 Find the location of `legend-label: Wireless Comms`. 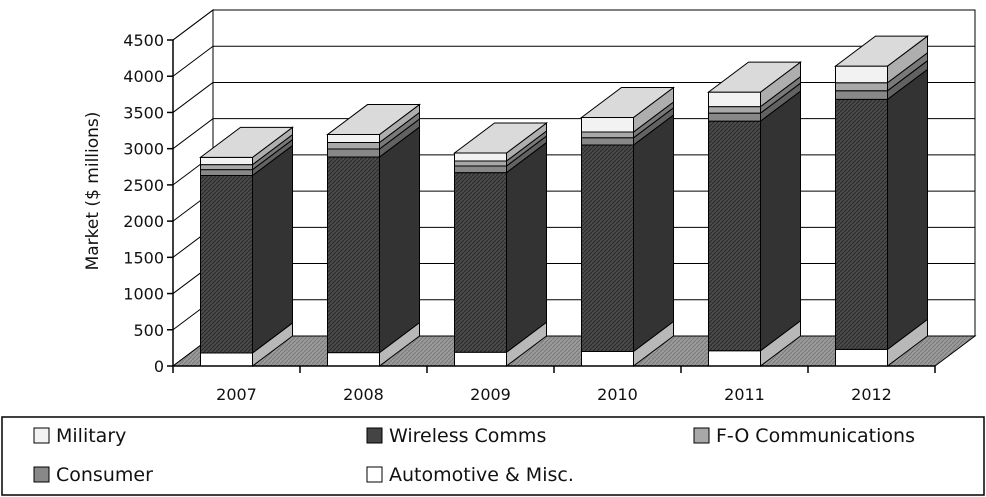

legend-label: Wireless Comms is located at coordinates (467, 436).